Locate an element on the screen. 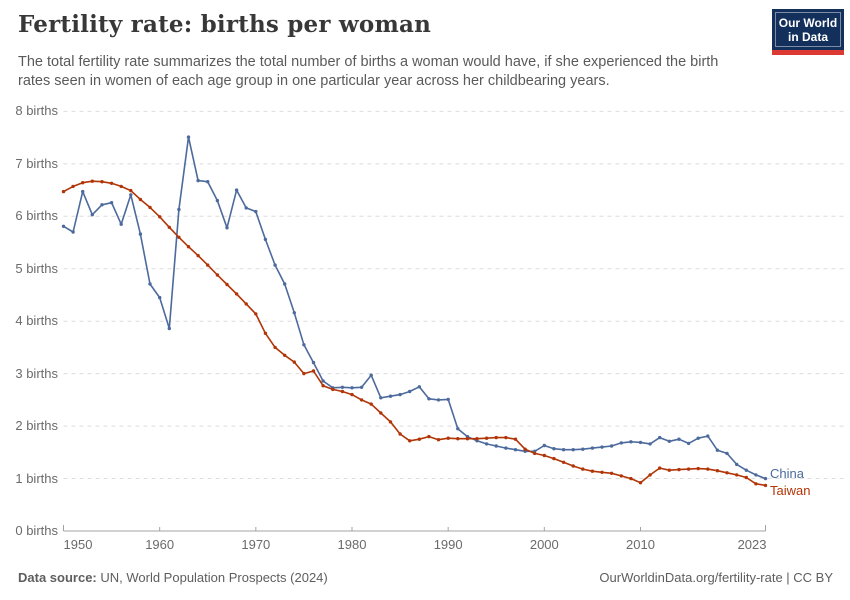 This screenshot has height=600, width=850. owid-logo-text: Our World in Data is located at coordinates (808, 29).